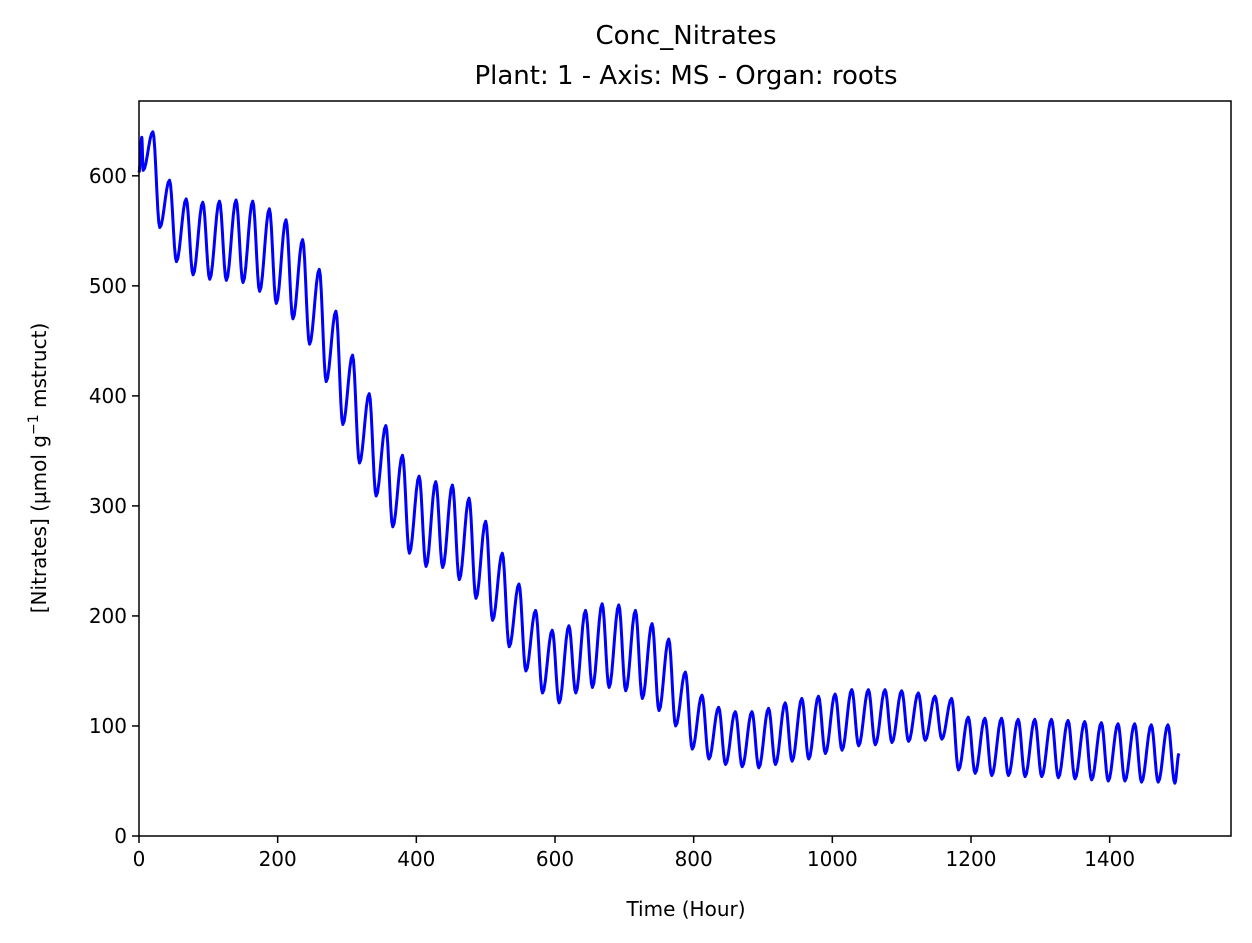 This screenshot has width=1252, height=943. I want to click on x-tick-label: 800, so click(694, 859).